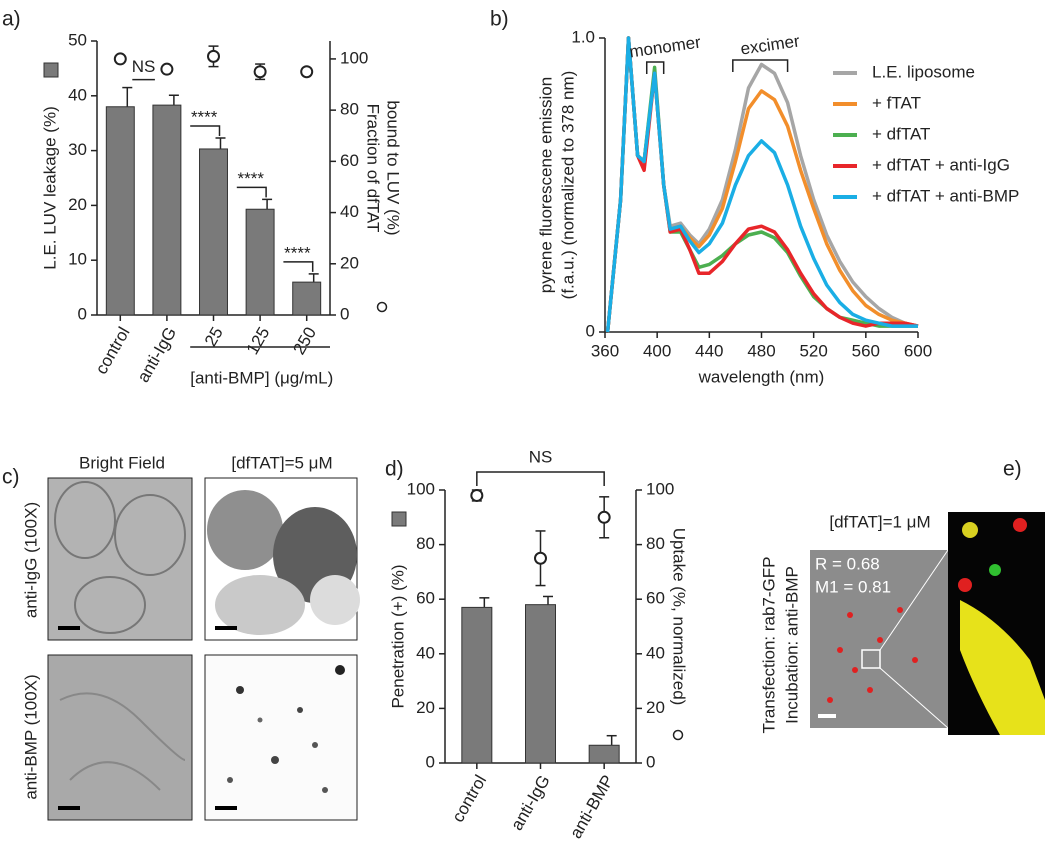 The image size is (1050, 846). What do you see at coordinates (896, 102) in the screenshot?
I see `legend-label: + fTAT` at bounding box center [896, 102].